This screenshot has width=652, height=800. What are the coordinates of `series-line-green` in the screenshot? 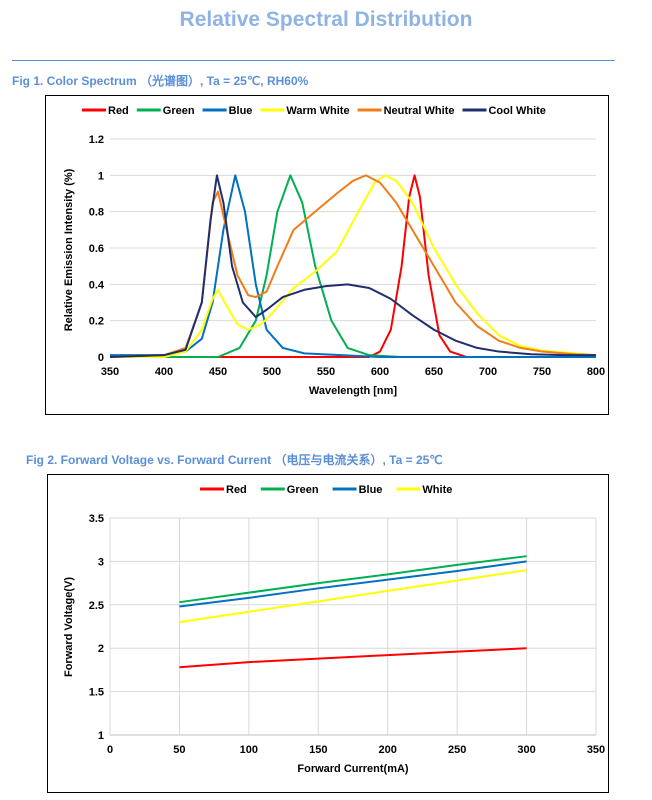 It's located at (353, 579).